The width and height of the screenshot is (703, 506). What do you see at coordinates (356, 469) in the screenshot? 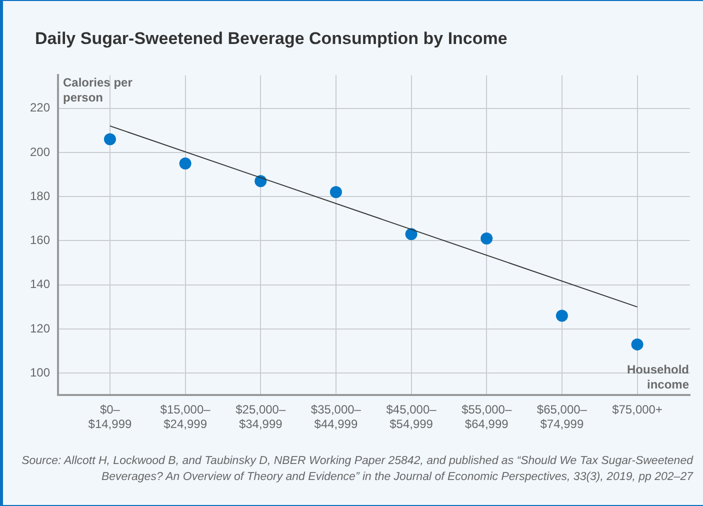
I see `source-note: Source: Allcott H, Lockwood B, and Taubinsky D, NBER Working Paper 25842, and published as “Should We Tax Sugar-Sweetened Beverages? An Overview of Theory and Evidence” in the Journal of Economic Perspectives, 33(3), 2019, pp 202–27` at bounding box center [356, 469].